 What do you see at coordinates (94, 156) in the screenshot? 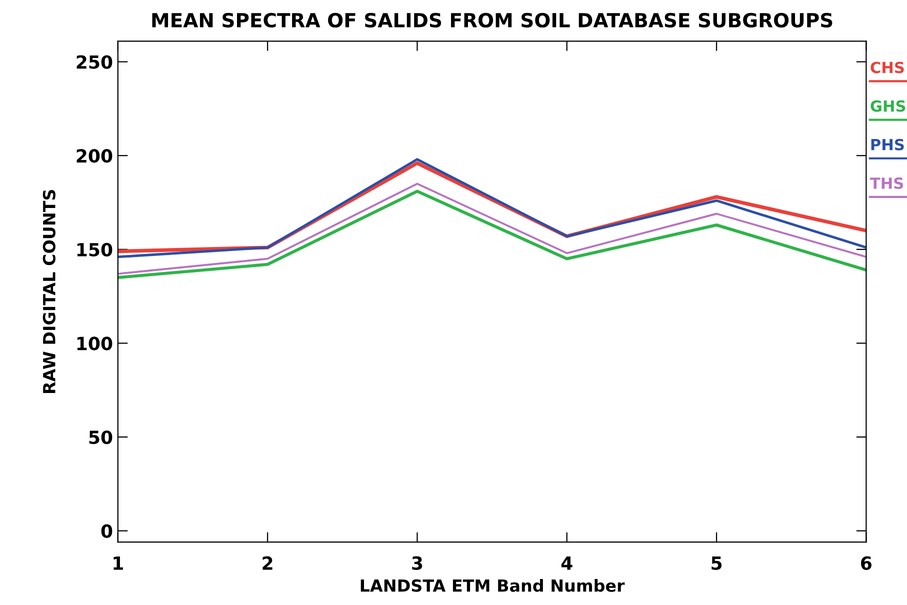
I see `y-tick-label: 200` at bounding box center [94, 156].